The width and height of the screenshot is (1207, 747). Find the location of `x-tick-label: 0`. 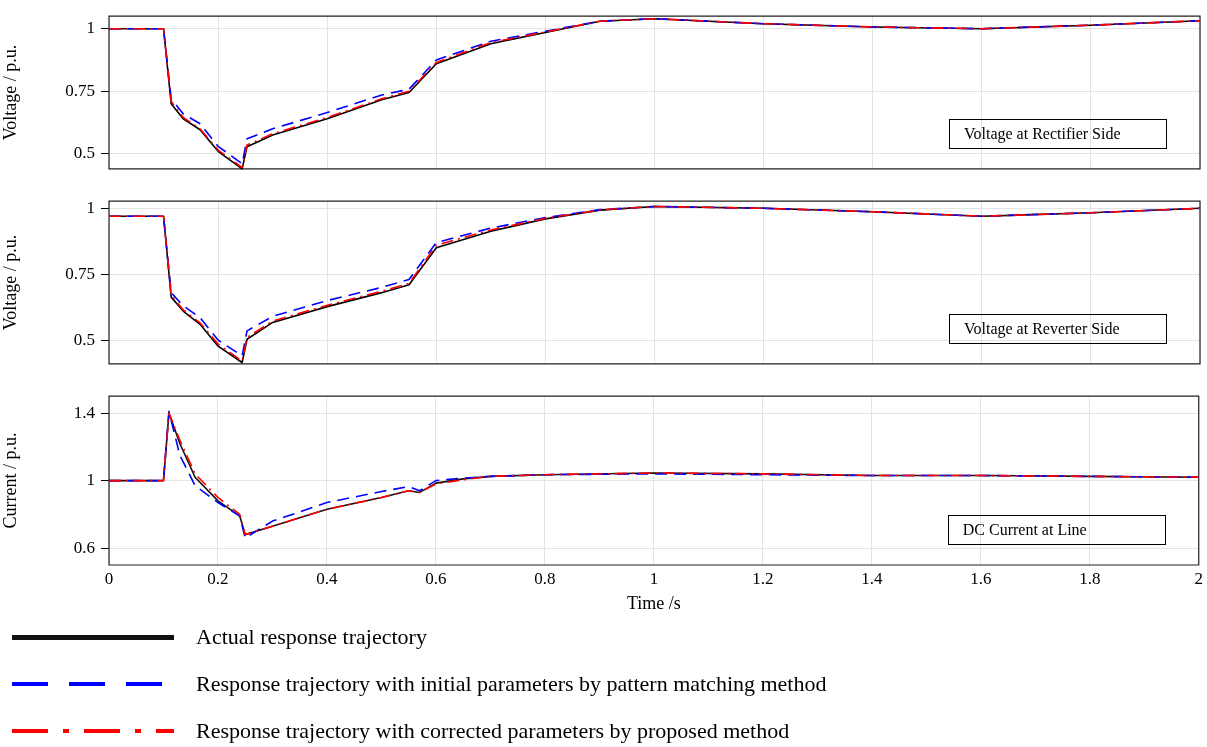

x-tick-label: 0 is located at coordinates (109, 578).